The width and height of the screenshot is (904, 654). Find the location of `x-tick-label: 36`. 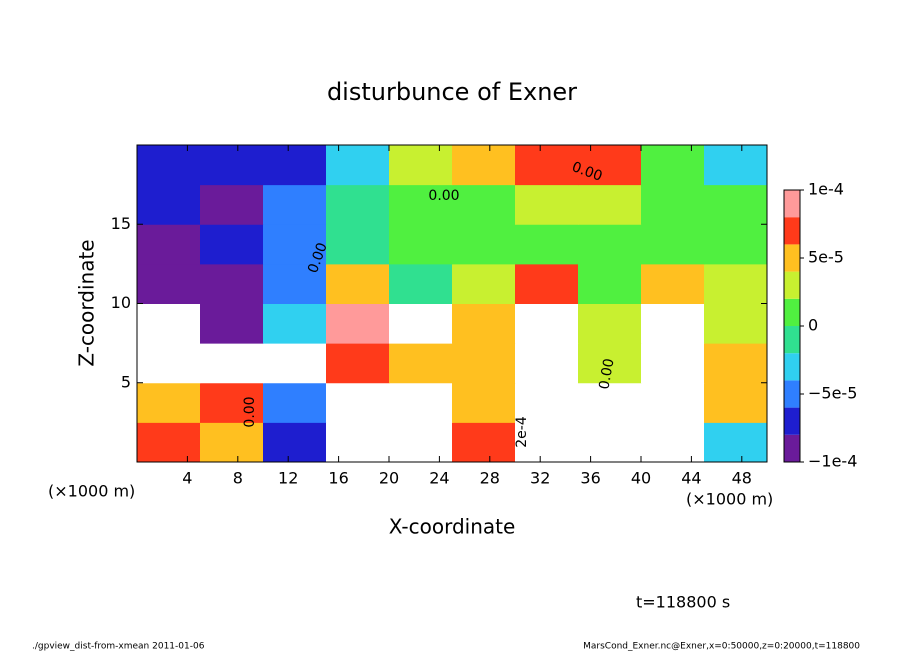

x-tick-label: 36 is located at coordinates (590, 478).